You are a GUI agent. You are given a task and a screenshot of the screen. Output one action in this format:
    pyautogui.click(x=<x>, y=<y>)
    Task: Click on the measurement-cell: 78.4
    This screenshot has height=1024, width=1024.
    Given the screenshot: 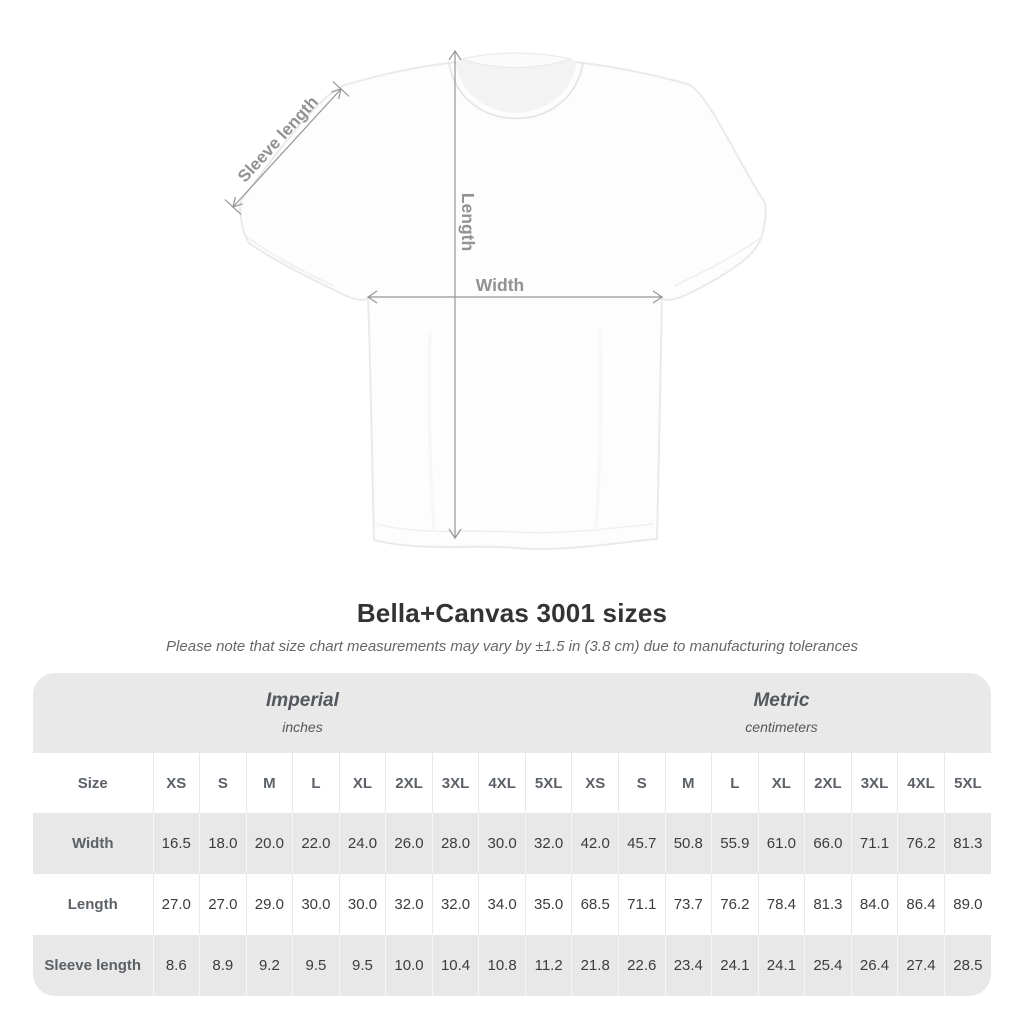 What is the action you would take?
    pyautogui.click(x=781, y=904)
    